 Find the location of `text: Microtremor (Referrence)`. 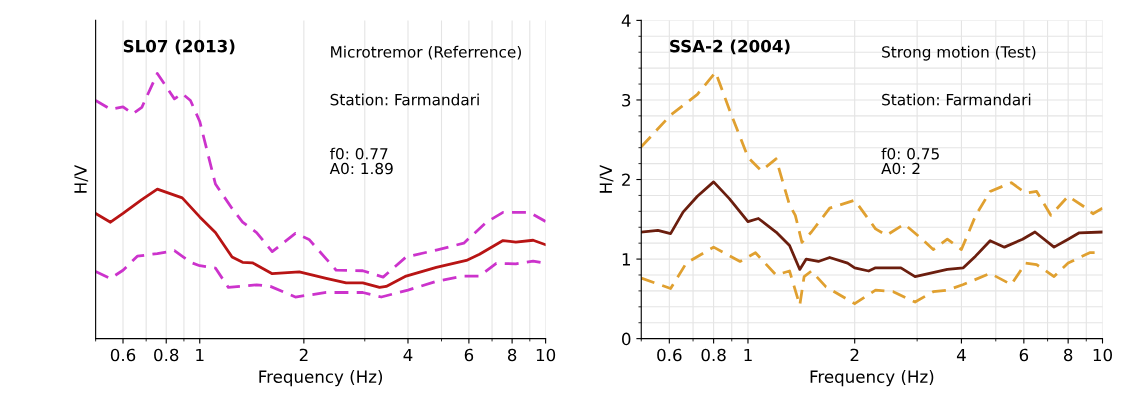

text: Microtremor (Referrence) is located at coordinates (426, 52).